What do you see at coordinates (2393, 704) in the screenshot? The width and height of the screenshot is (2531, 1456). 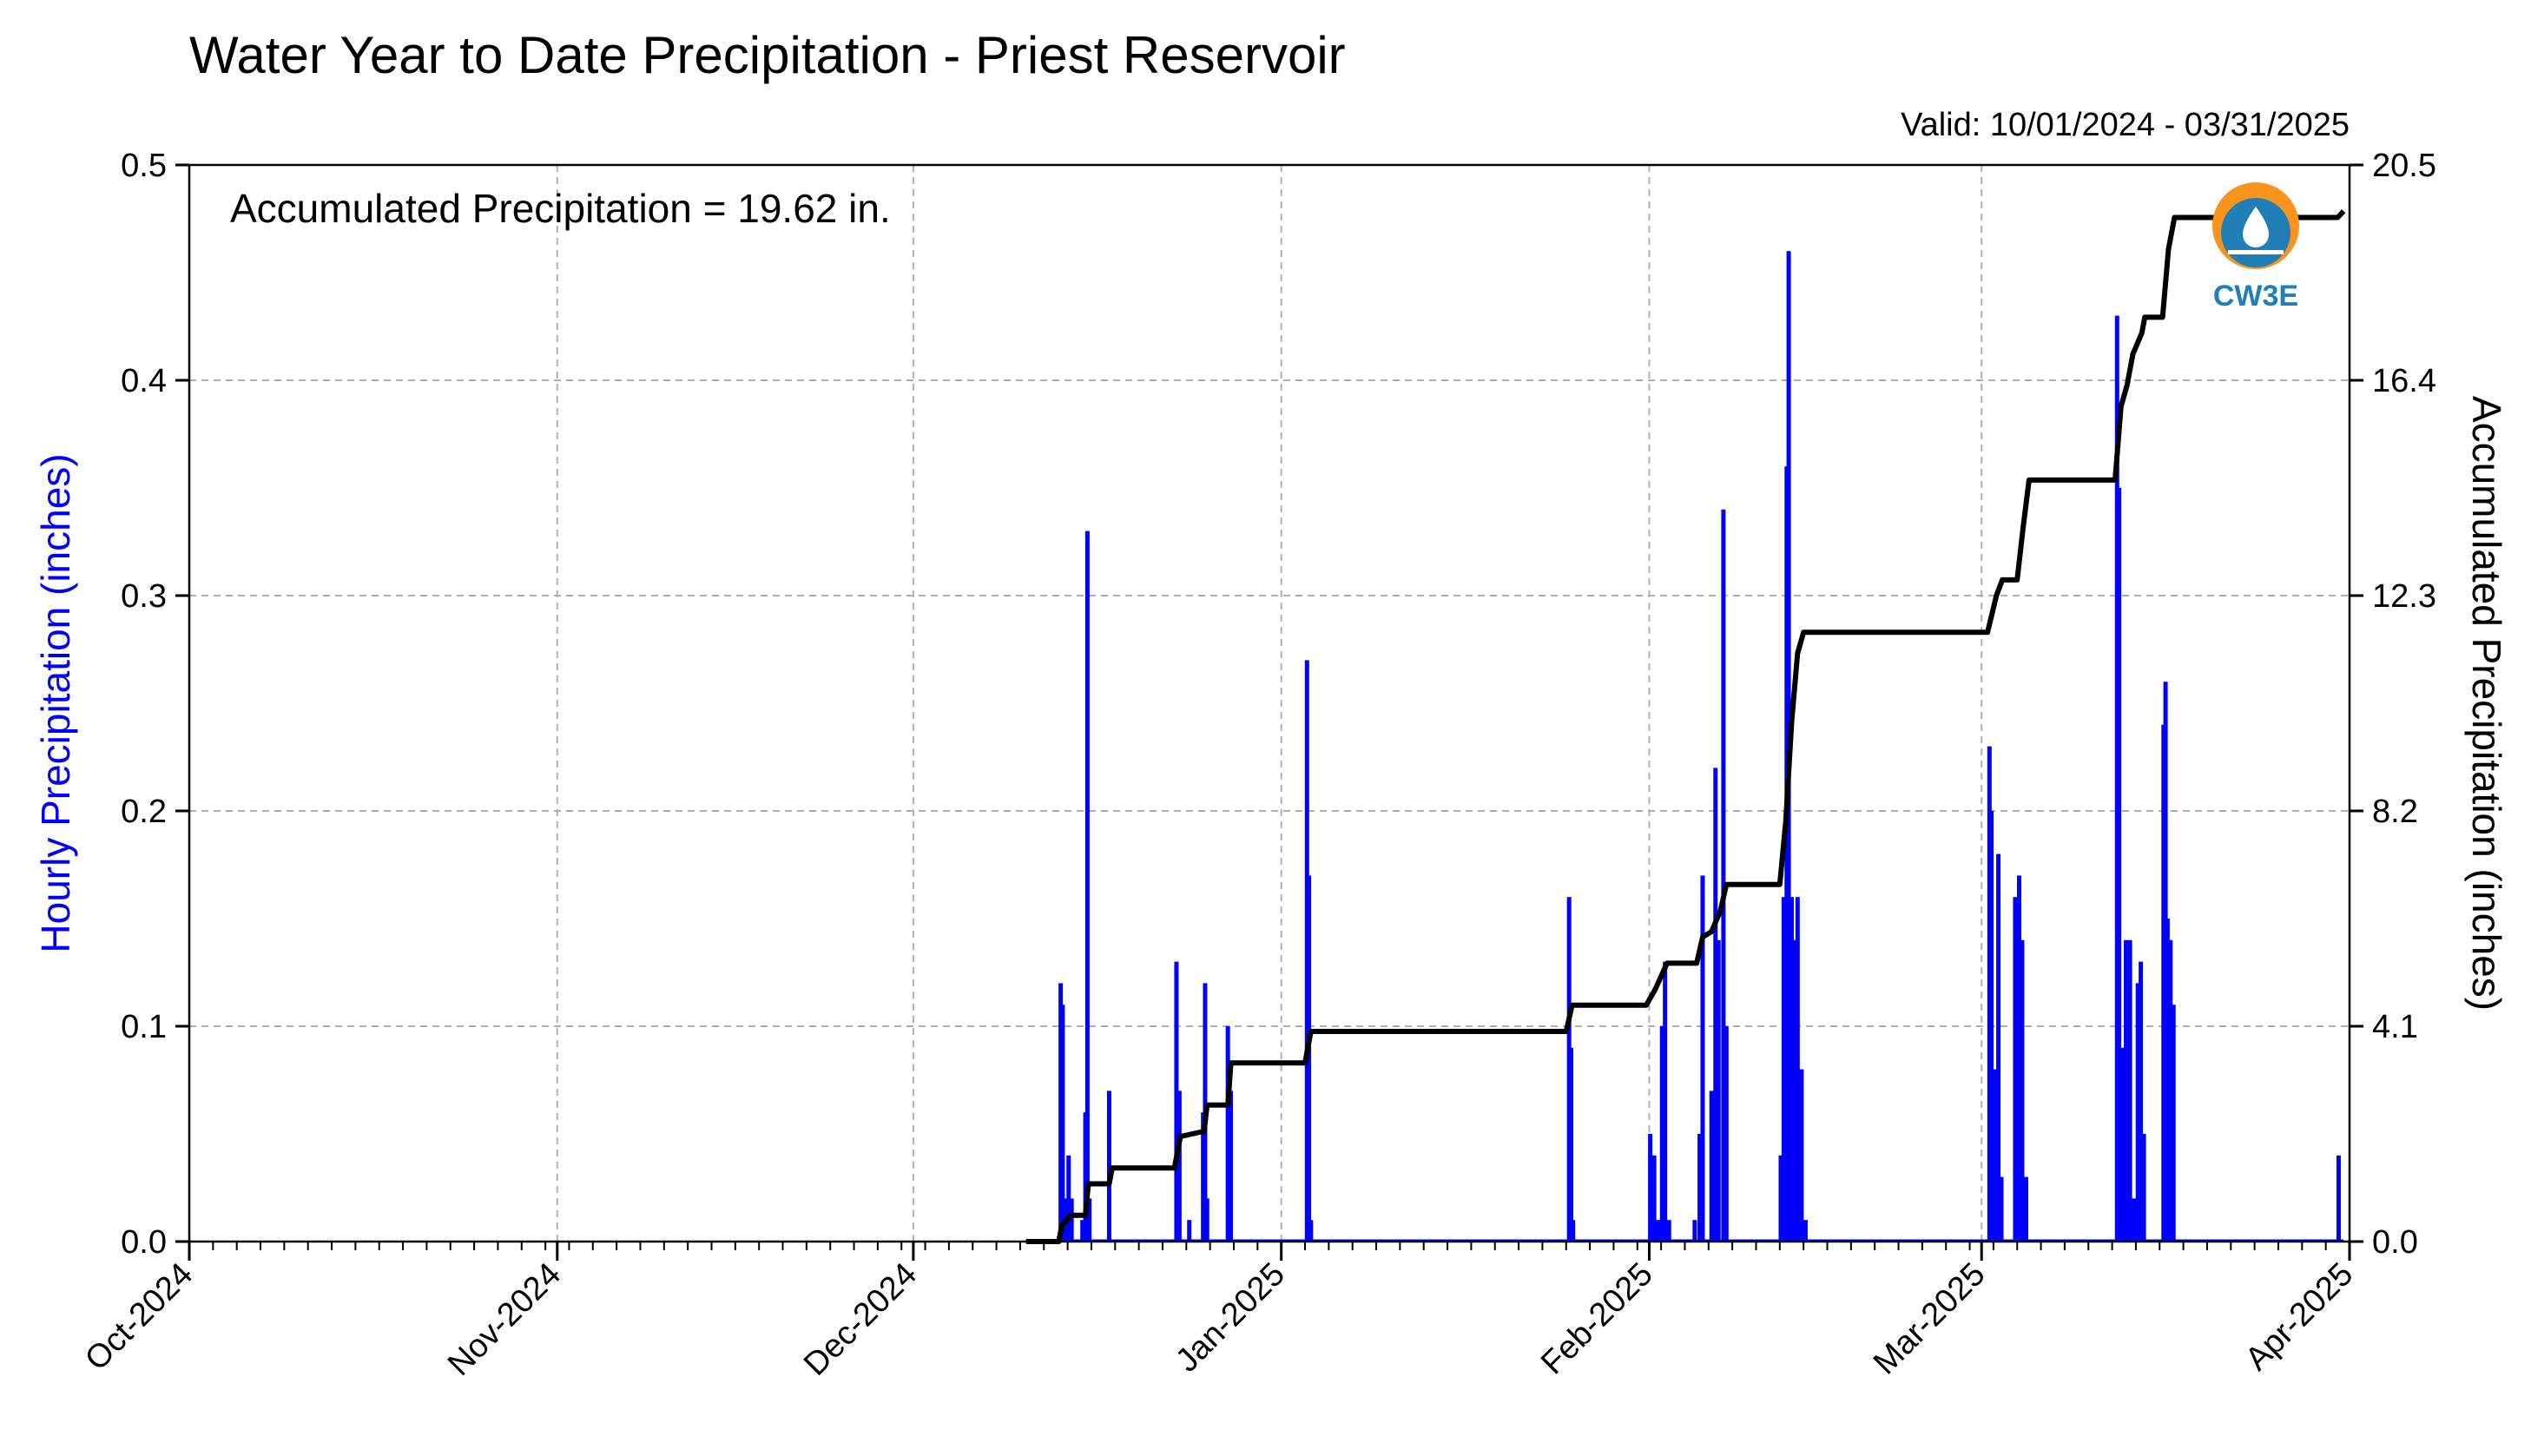 I see `y-axis-right: 0.0 4.1 8.2 12.3 16.4 20.5` at bounding box center [2393, 704].